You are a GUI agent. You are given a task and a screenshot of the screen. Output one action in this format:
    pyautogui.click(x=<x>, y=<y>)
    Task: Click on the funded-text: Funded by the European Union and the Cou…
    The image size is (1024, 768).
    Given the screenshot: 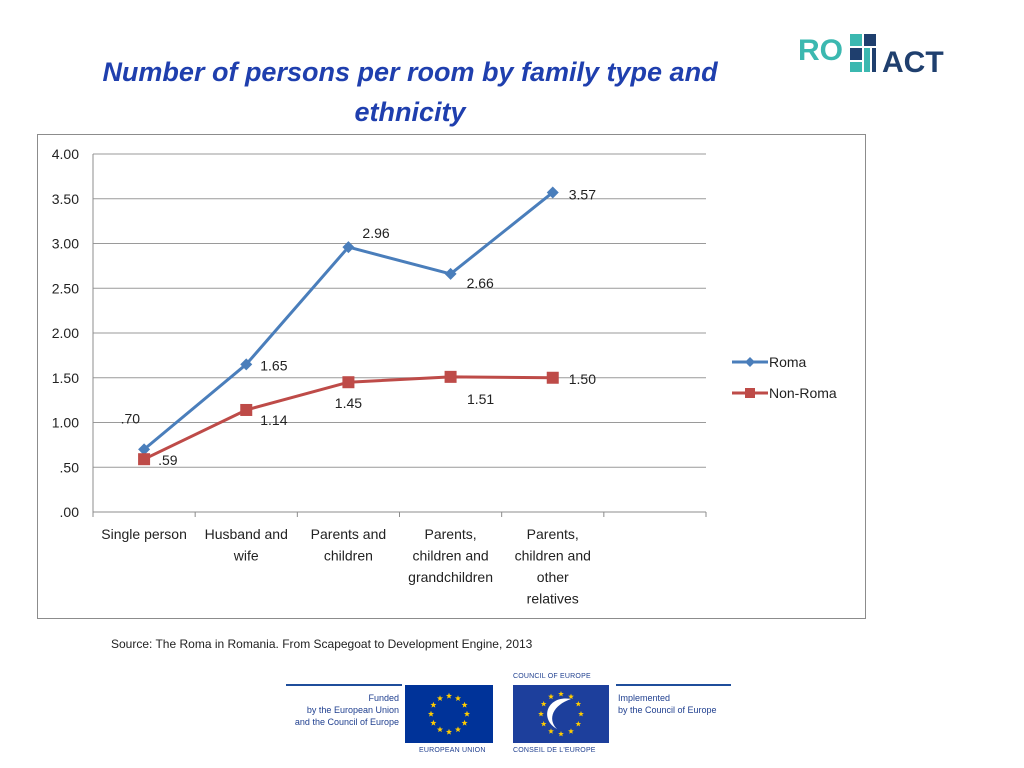 What is the action you would take?
    pyautogui.click(x=342, y=710)
    